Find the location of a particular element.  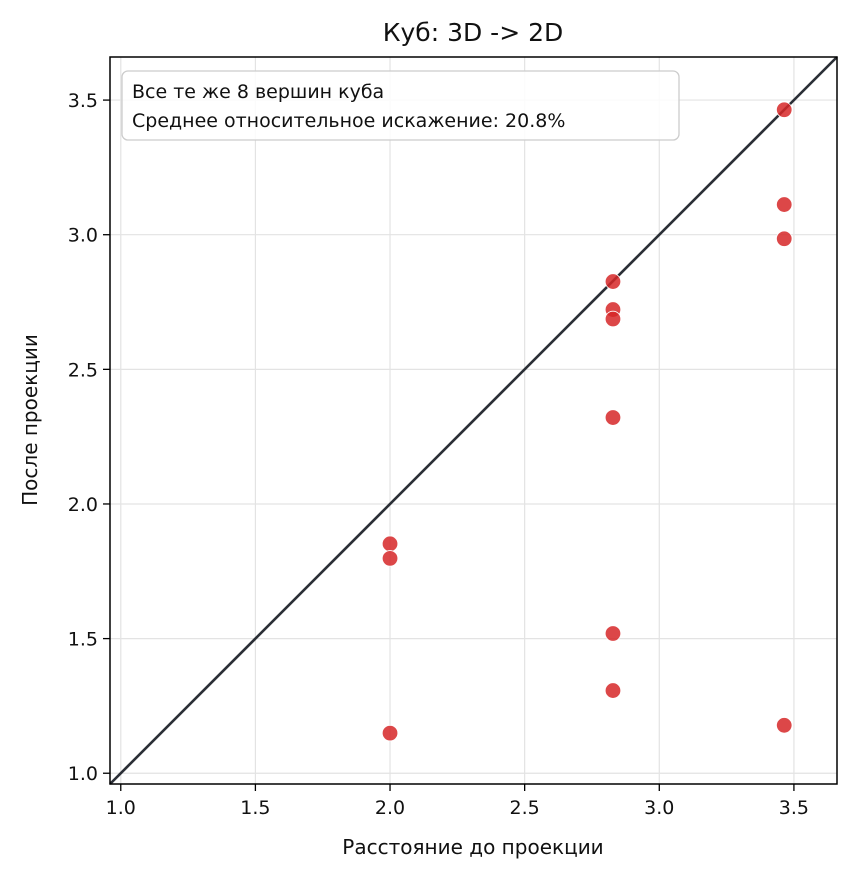

y-tick-label-4: 3.0 is located at coordinates (83, 236).